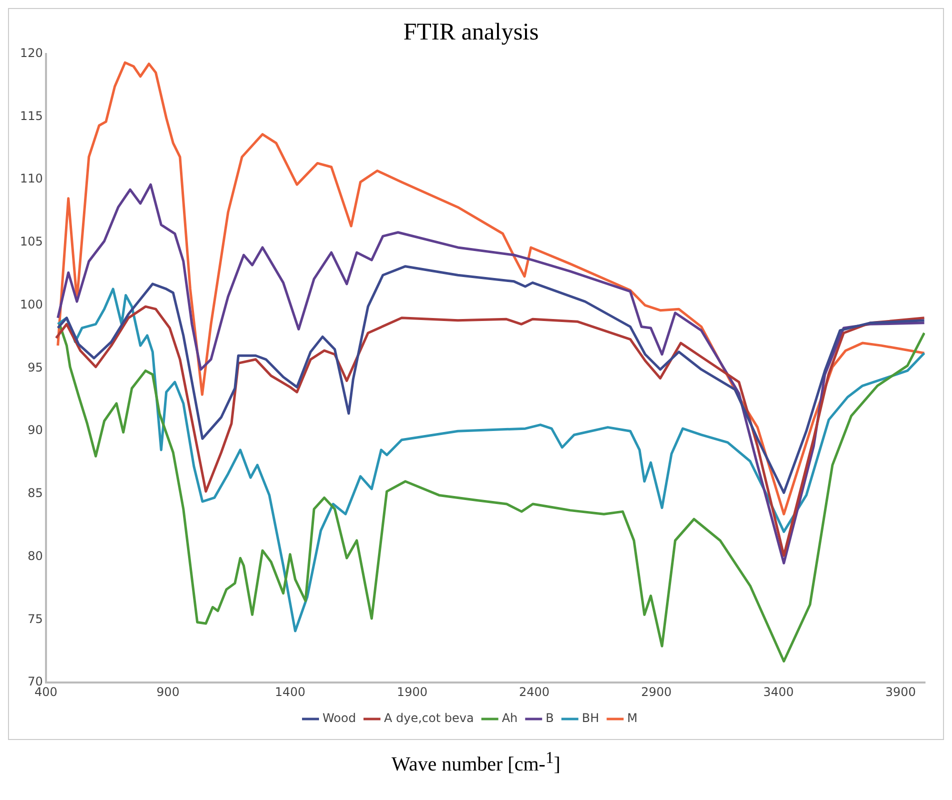 Image resolution: width=952 pixels, height=800 pixels. Describe the element at coordinates (476, 762) in the screenshot. I see `x-axis-title: Wave number [cm-$^{1}$]` at that location.